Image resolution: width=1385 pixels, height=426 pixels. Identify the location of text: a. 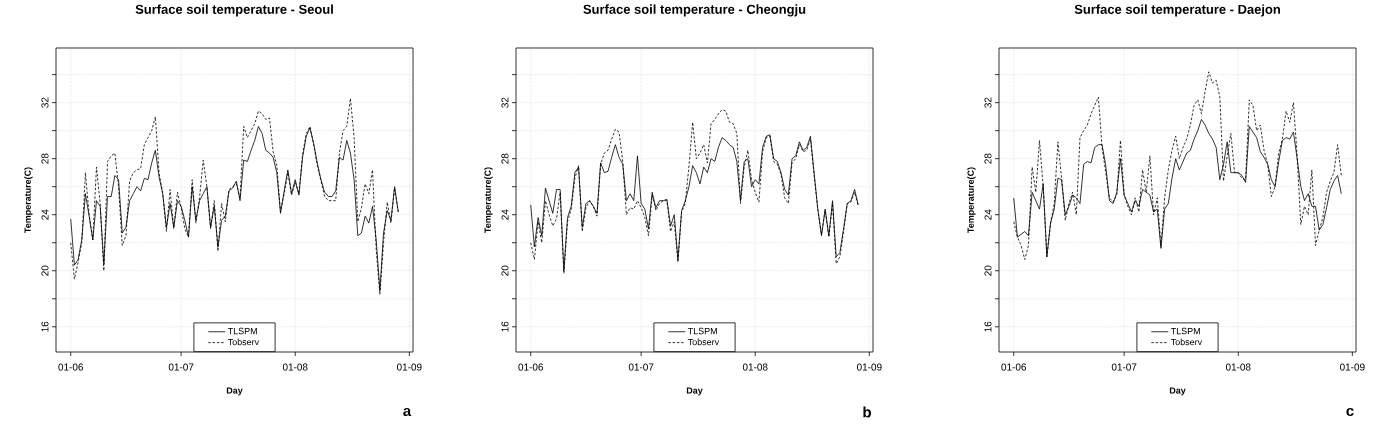
(407, 412).